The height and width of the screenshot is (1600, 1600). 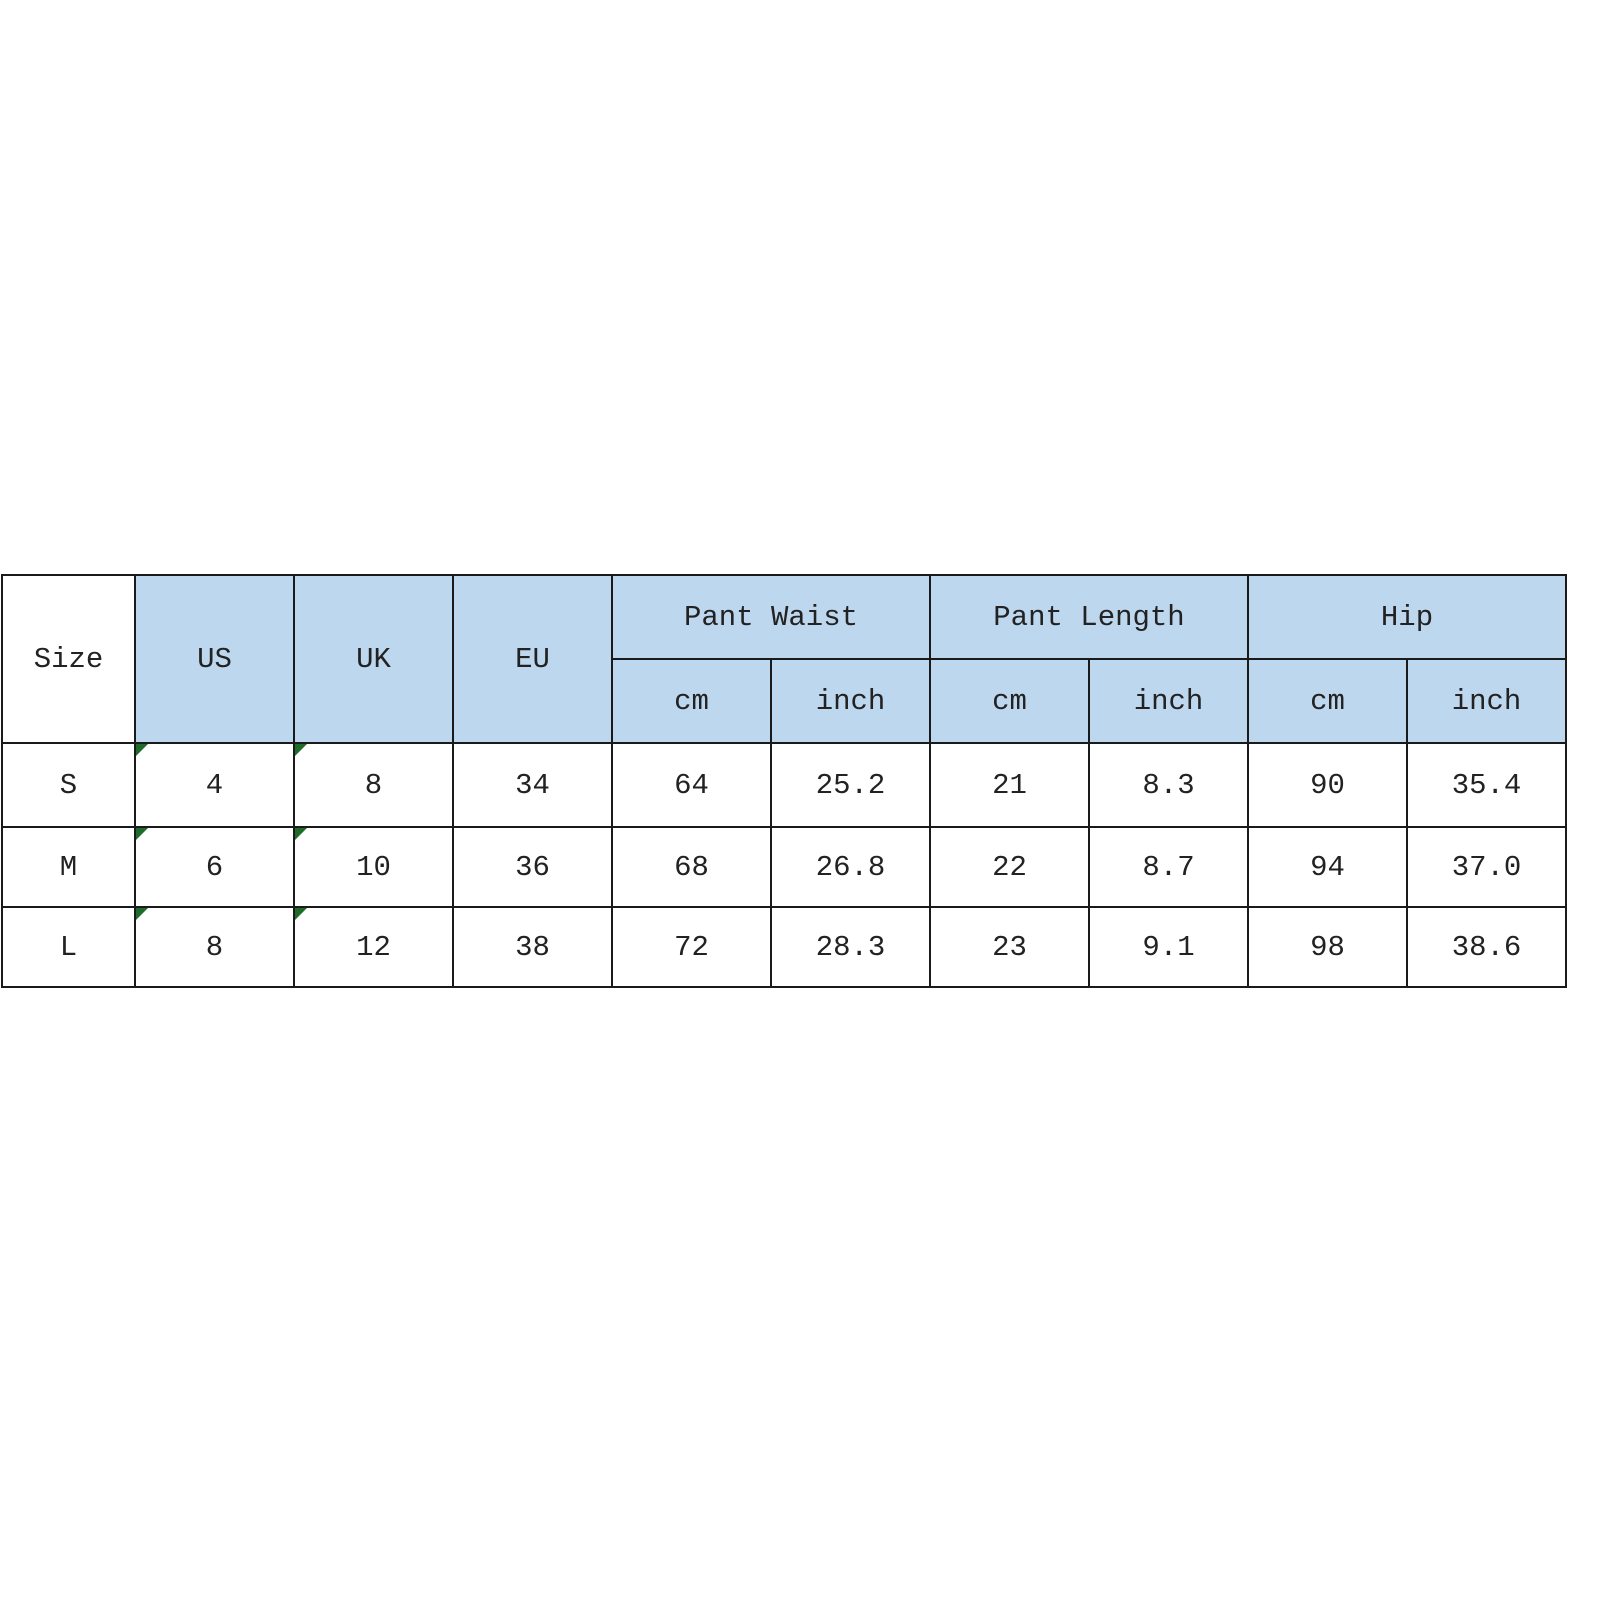 What do you see at coordinates (771, 617) in the screenshot?
I see `header-pant-waist: Pant Waist` at bounding box center [771, 617].